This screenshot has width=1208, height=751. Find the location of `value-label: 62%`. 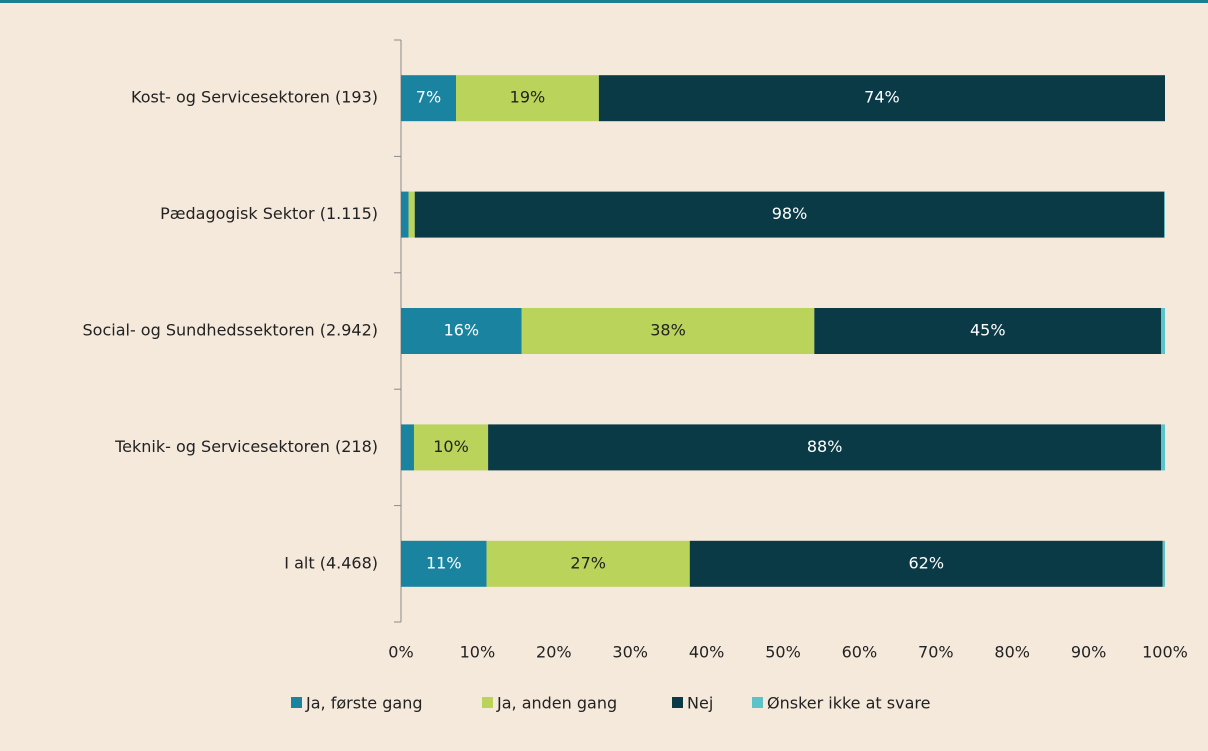

value-label: 62% is located at coordinates (926, 562).